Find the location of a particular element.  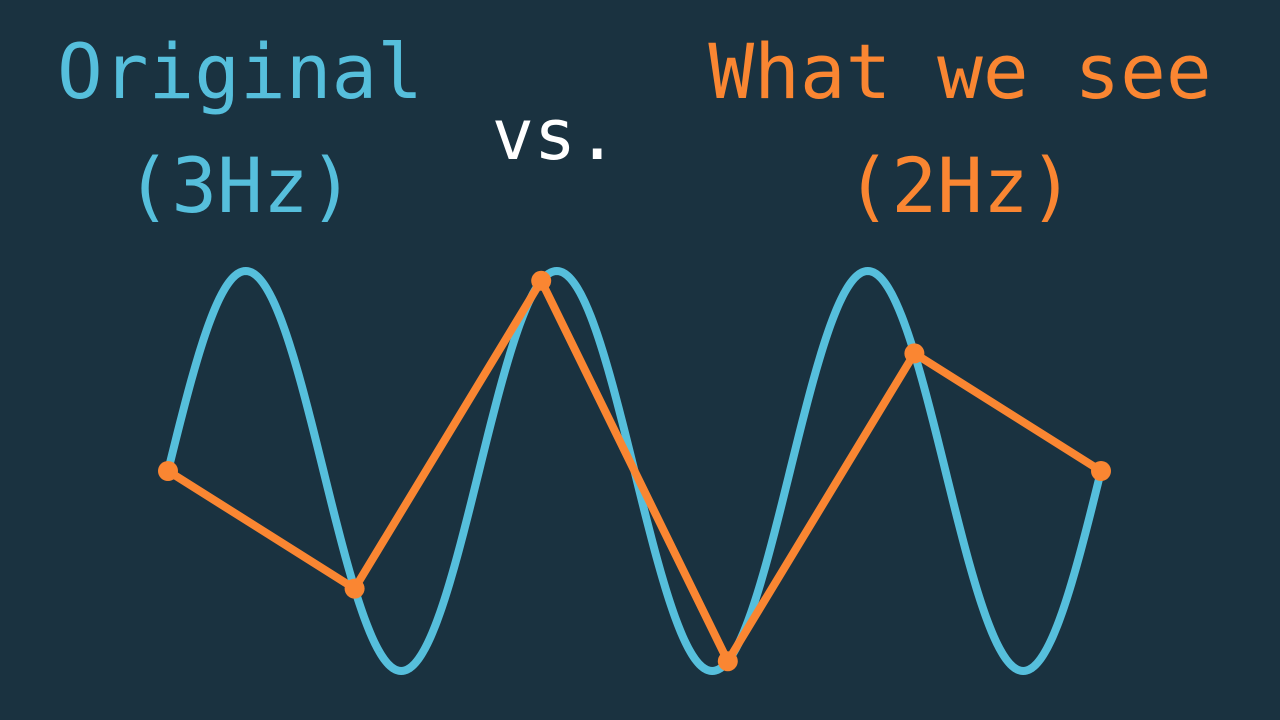

original-frequency-label: (3Hz) is located at coordinates (240, 185).